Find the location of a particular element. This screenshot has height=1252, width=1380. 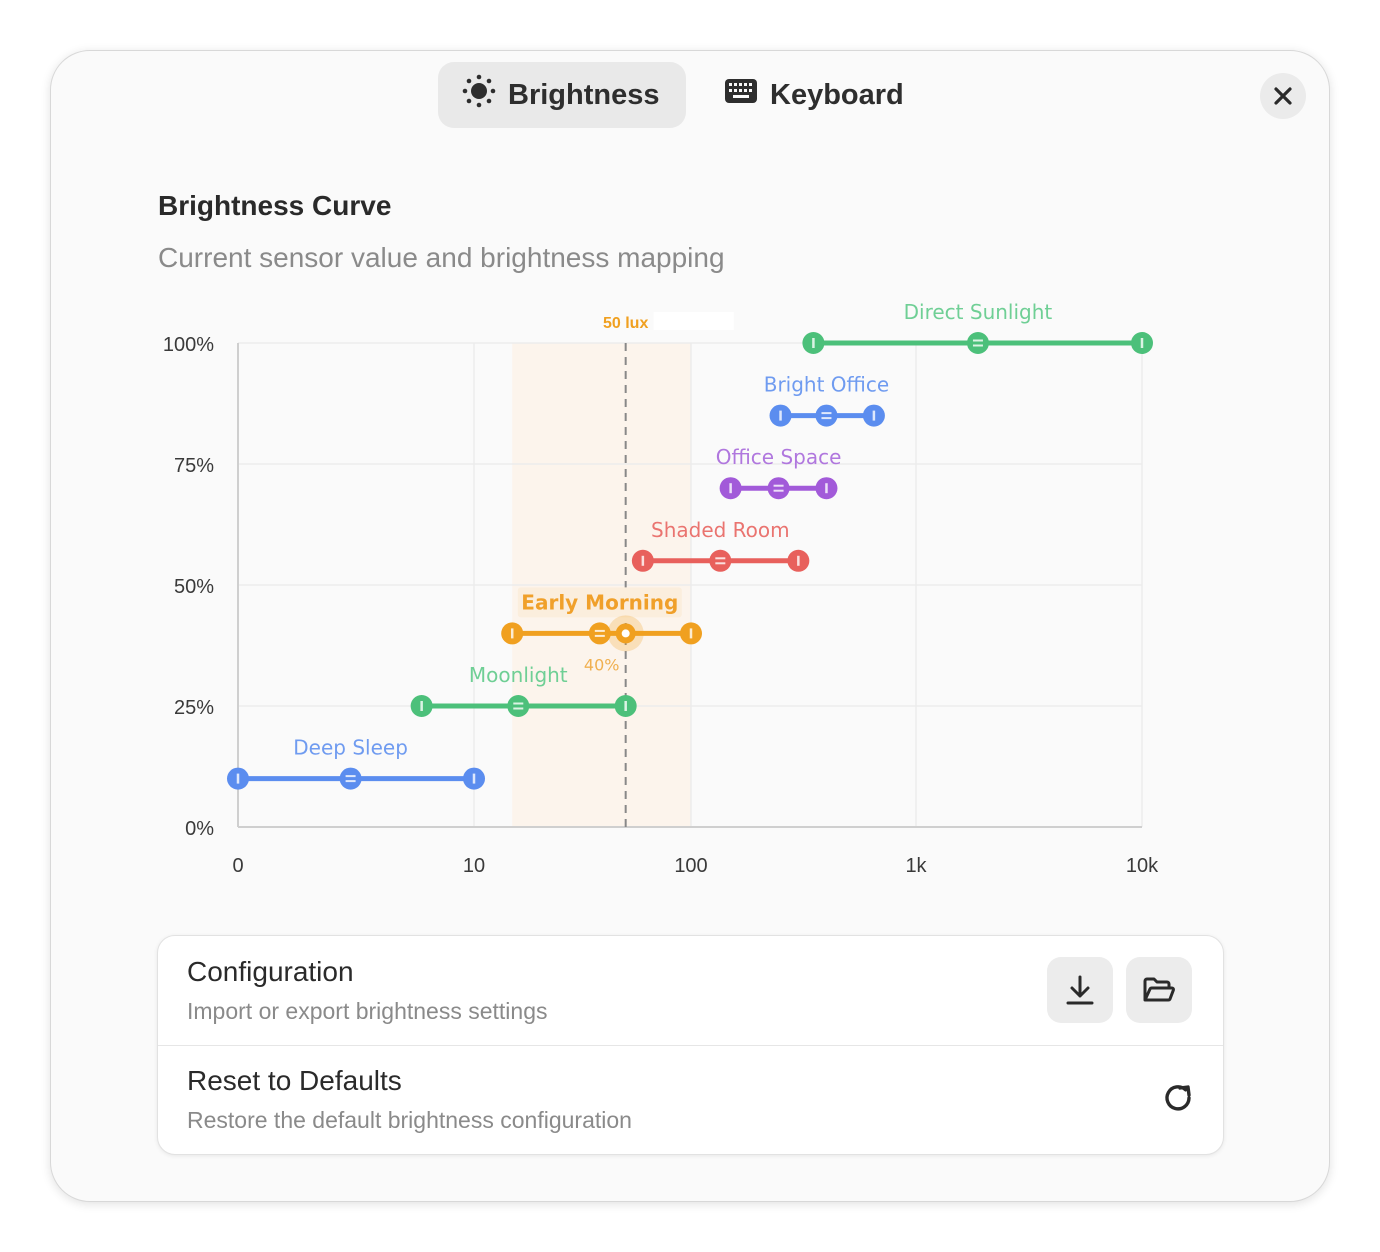

download-icon is located at coordinates (1080, 990).